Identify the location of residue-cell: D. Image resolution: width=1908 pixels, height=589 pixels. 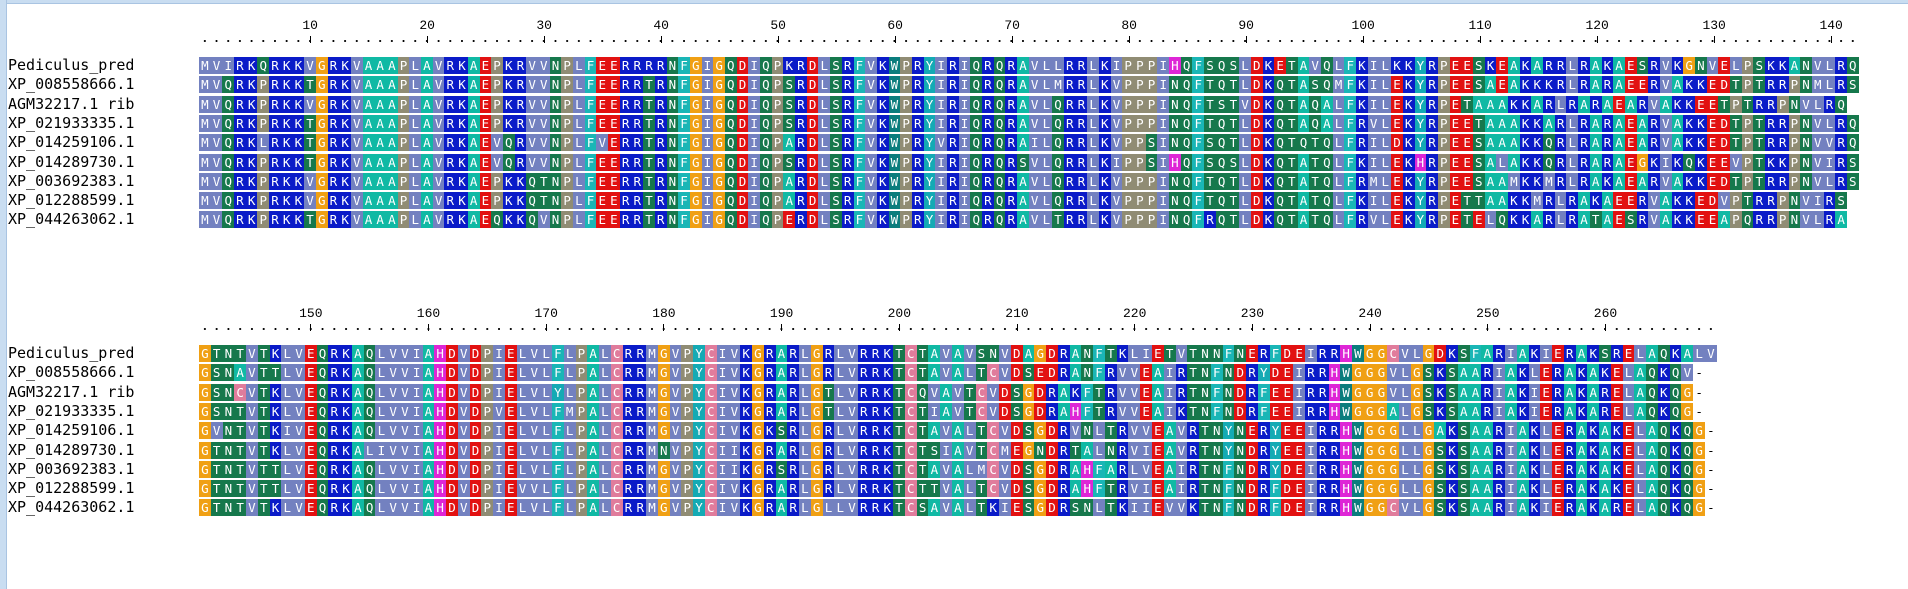
(812, 123).